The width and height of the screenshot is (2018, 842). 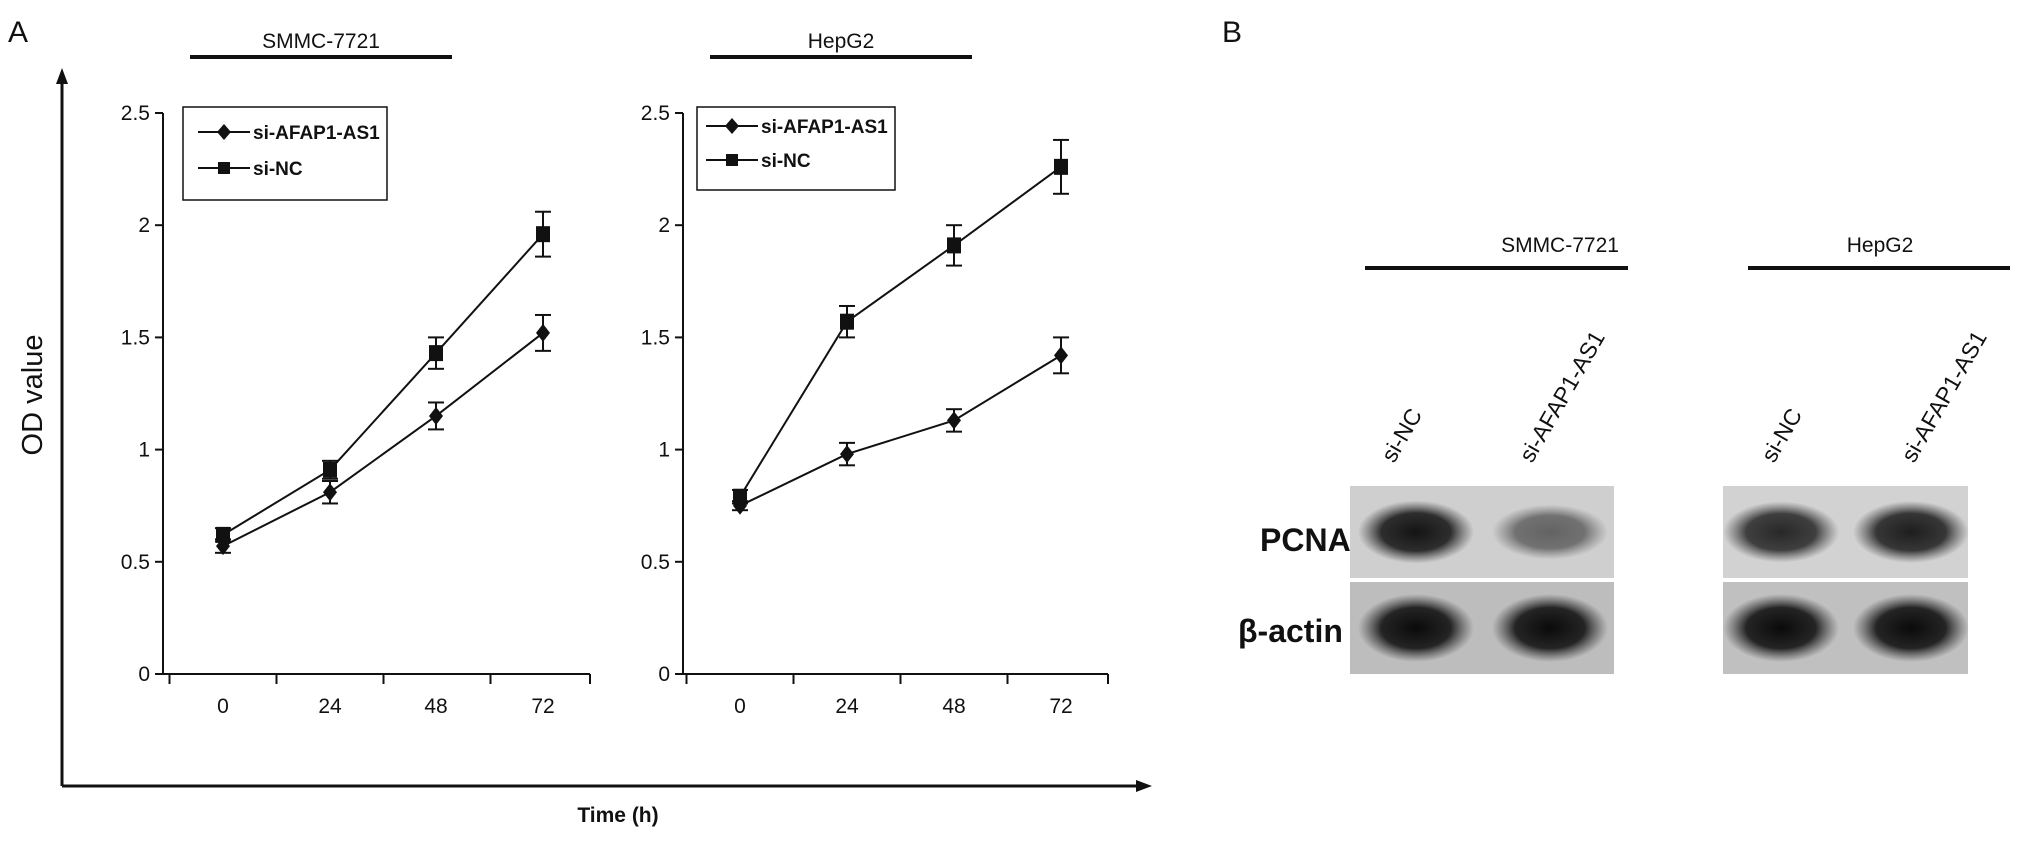 I want to click on shared-x-axis-arrow, so click(x=1144, y=786).